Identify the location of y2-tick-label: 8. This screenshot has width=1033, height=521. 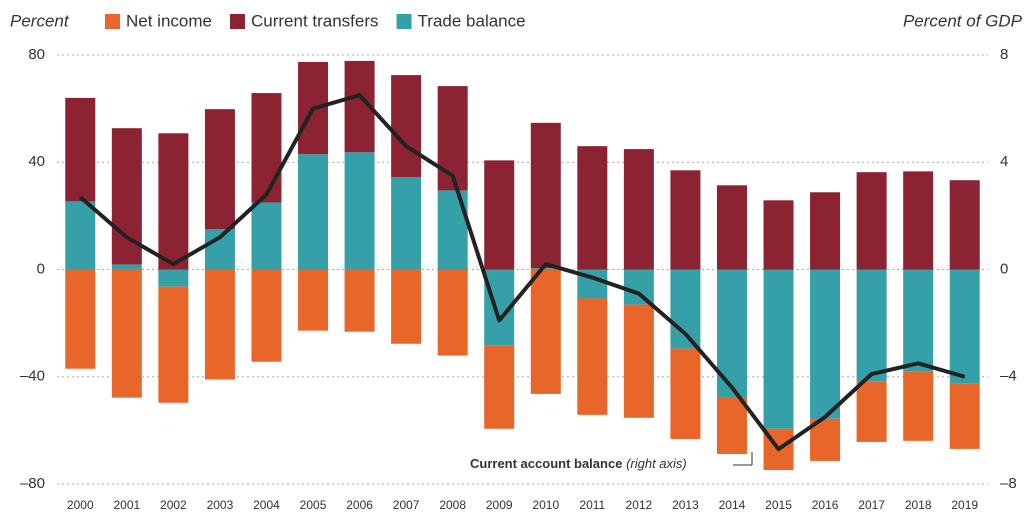
(1004, 54).